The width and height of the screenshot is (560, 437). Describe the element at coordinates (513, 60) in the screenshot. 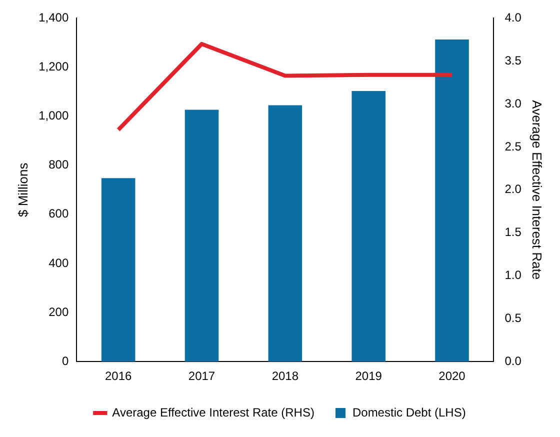

I see `y2-tick-label: 3.5` at that location.